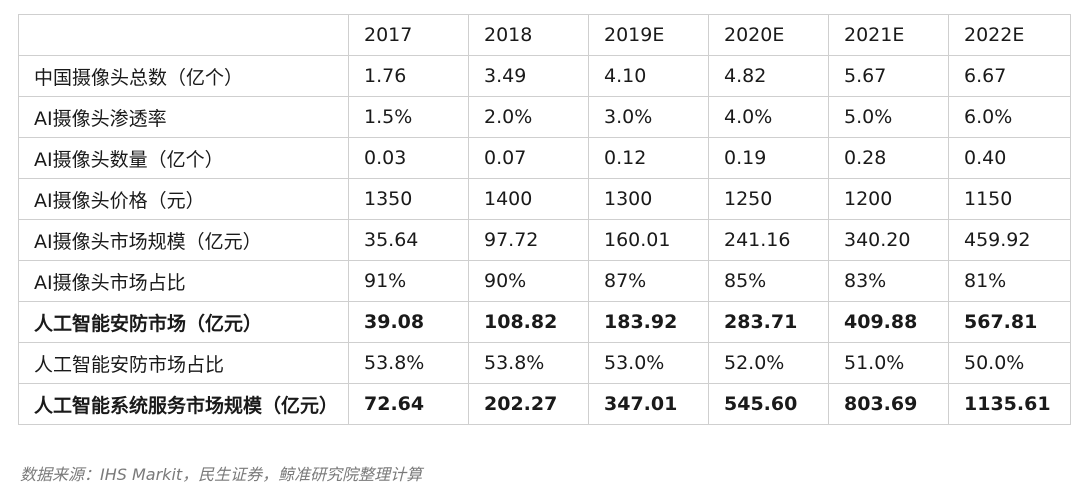 The height and width of the screenshot is (493, 1080). Describe the element at coordinates (768, 322) in the screenshot. I see `table-cell: 283.71` at that location.